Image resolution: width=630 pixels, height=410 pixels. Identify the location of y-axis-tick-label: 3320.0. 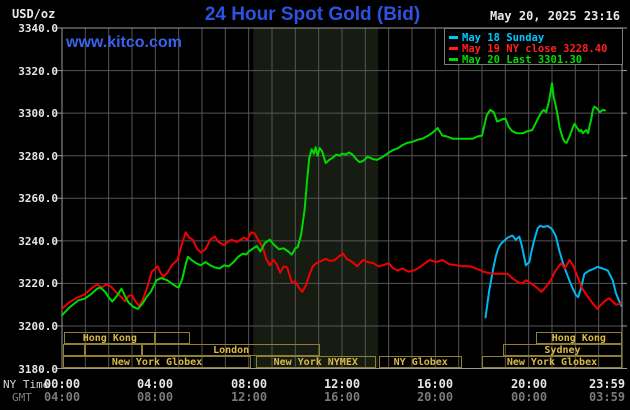
(38, 71).